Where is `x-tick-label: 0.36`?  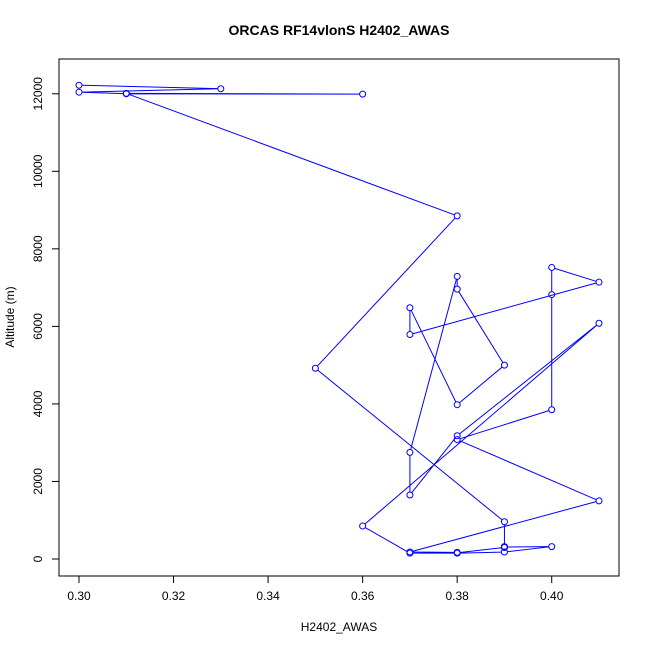 x-tick-label: 0.36 is located at coordinates (363, 596).